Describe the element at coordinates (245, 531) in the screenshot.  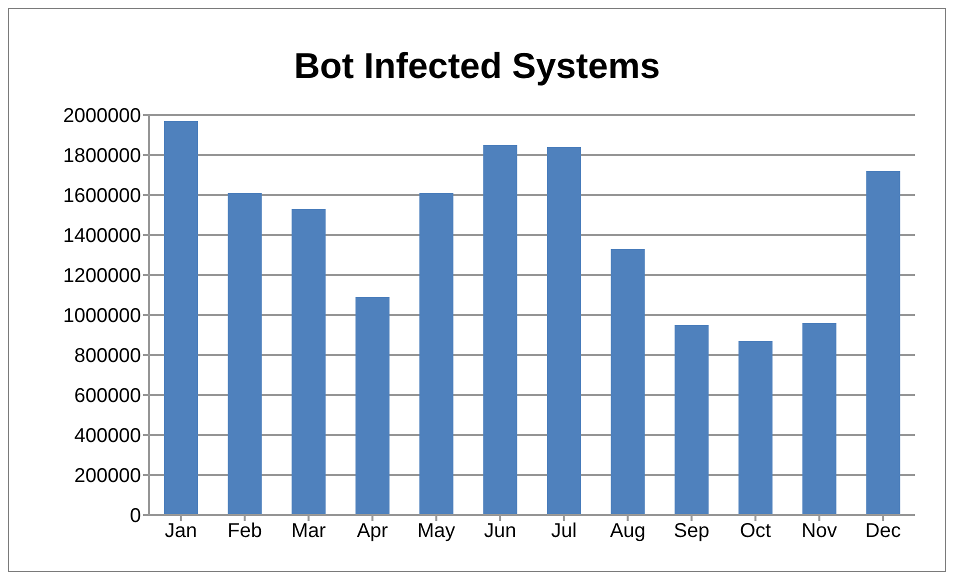
I see `x-tick-label: Feb` at that location.